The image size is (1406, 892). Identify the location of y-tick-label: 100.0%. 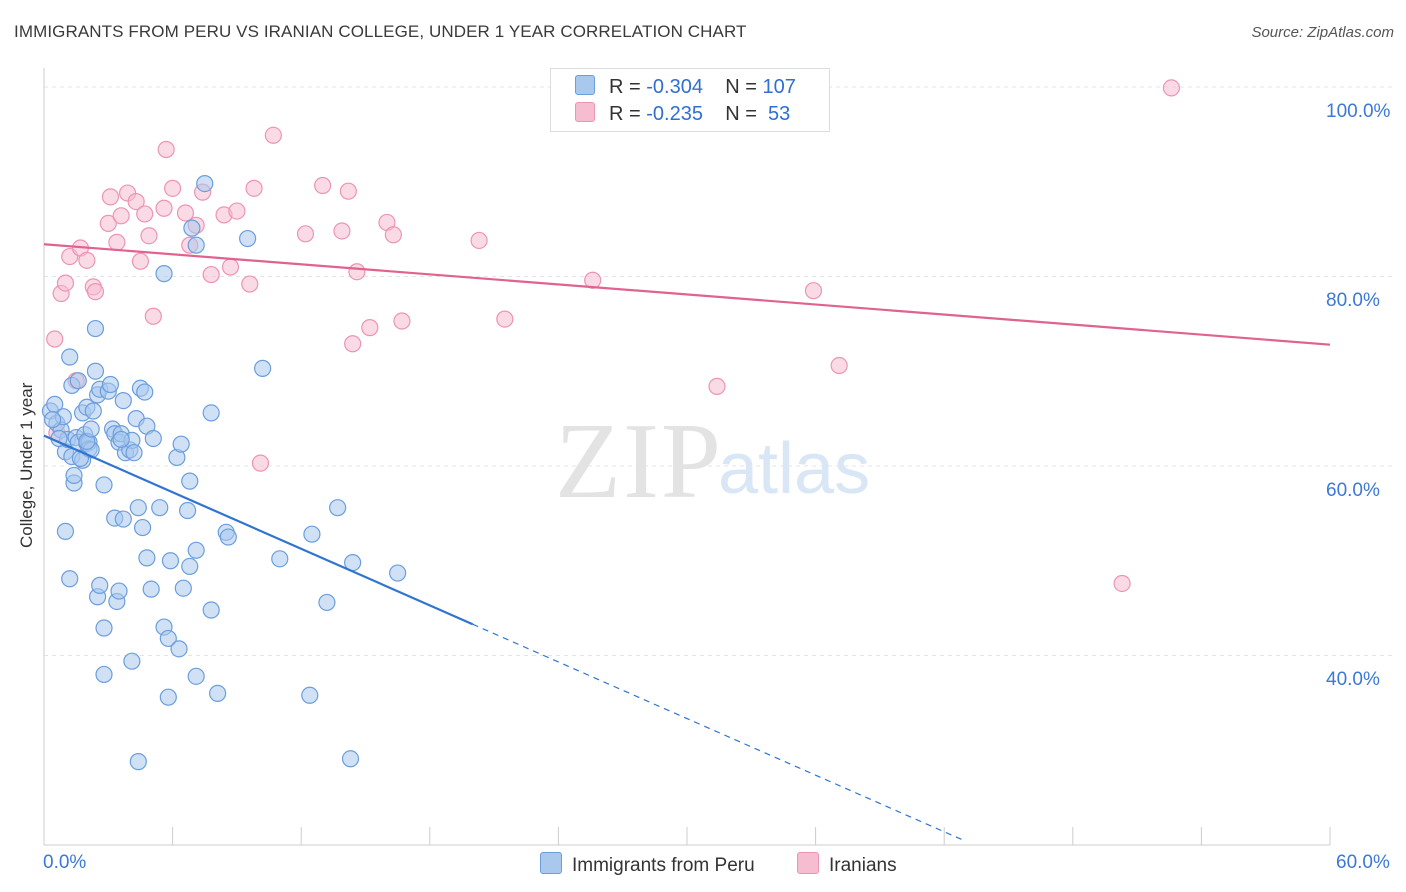
(1358, 111).